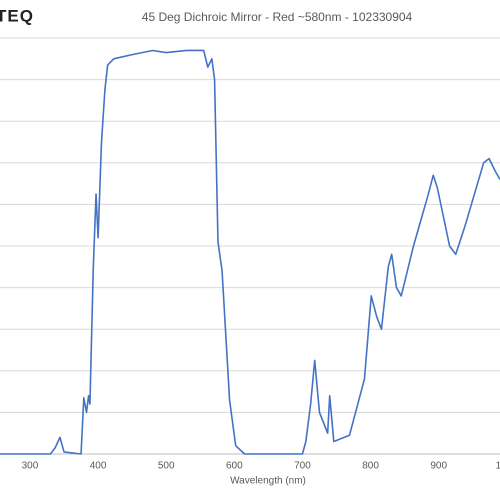 This screenshot has height=500, width=500. I want to click on x-tick-label: 400, so click(98, 466).